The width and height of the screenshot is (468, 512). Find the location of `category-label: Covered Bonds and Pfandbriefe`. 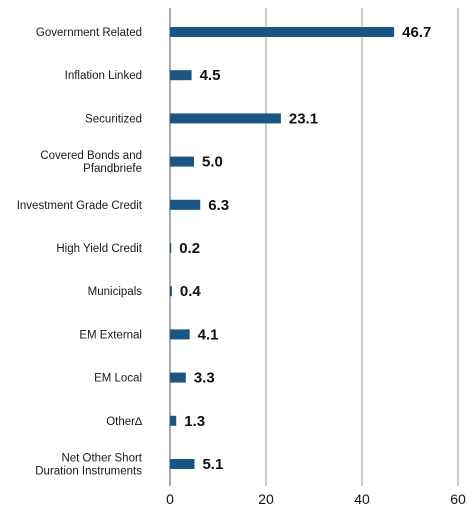

category-label: Covered Bonds and Pfandbriefe is located at coordinates (91, 162).